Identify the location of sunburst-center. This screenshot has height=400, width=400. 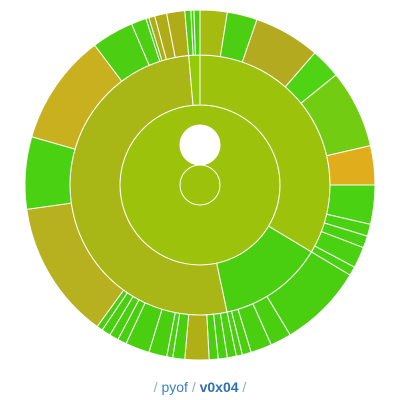
(200, 185).